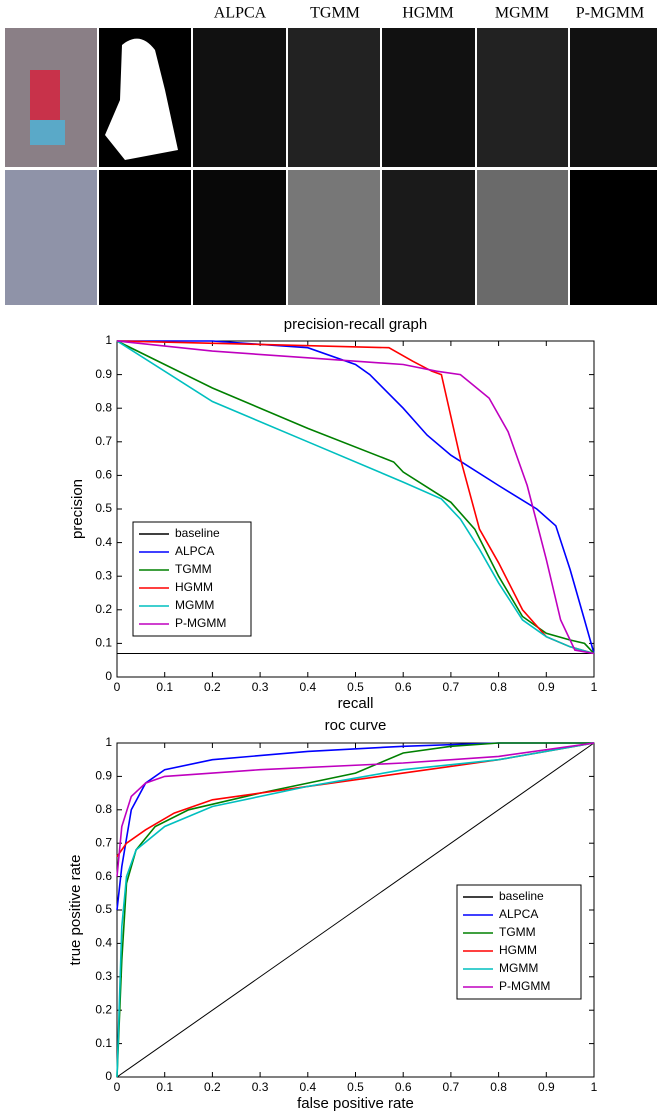 This screenshot has width=657, height=1116. What do you see at coordinates (335, 13) in the screenshot?
I see `column-header: TGMM` at bounding box center [335, 13].